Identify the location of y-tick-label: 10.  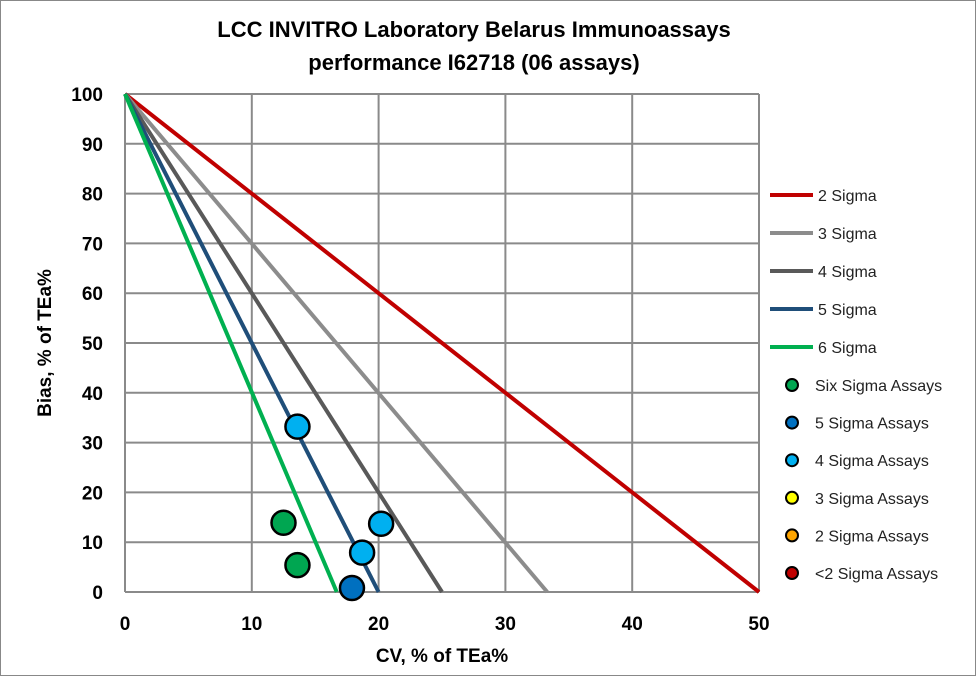
(92, 543).